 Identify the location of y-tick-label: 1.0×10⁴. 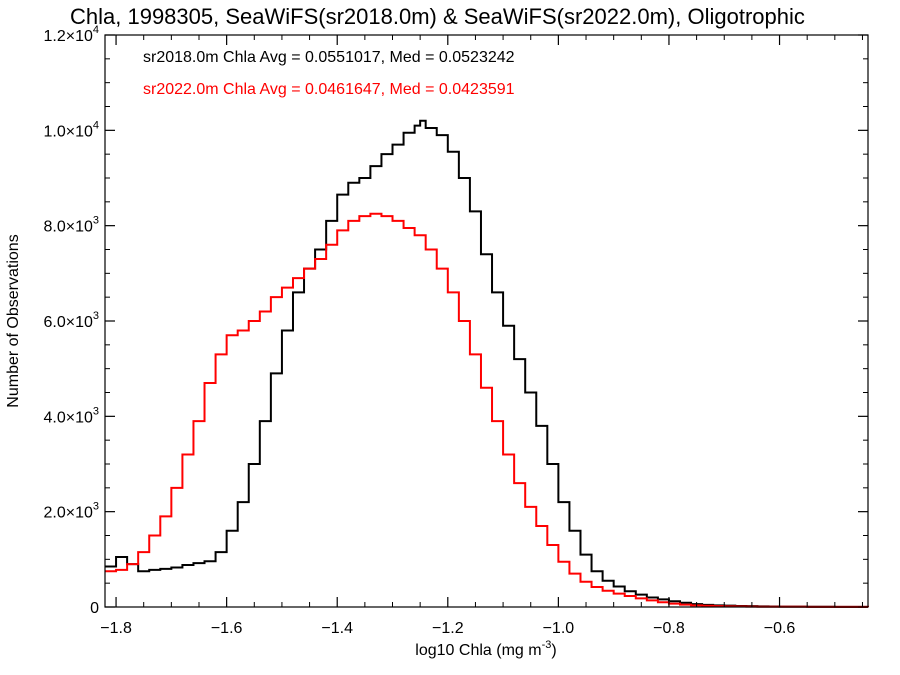
(71, 129).